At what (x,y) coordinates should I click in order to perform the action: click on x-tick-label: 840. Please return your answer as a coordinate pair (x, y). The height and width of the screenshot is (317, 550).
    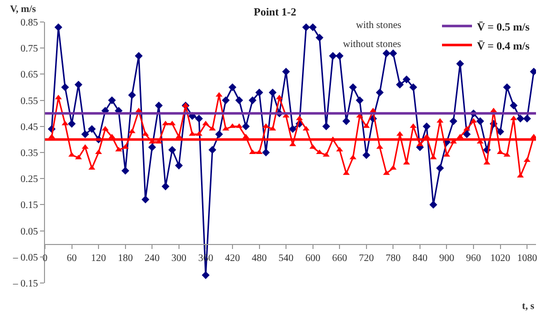
    Looking at the image, I should click on (420, 258).